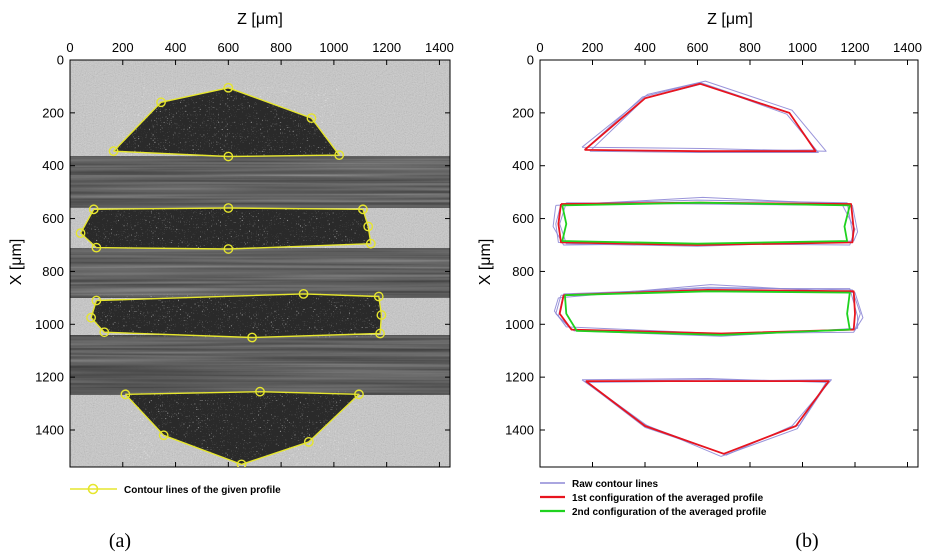 The image size is (927, 556). I want to click on panel-label: (b), so click(806, 541).